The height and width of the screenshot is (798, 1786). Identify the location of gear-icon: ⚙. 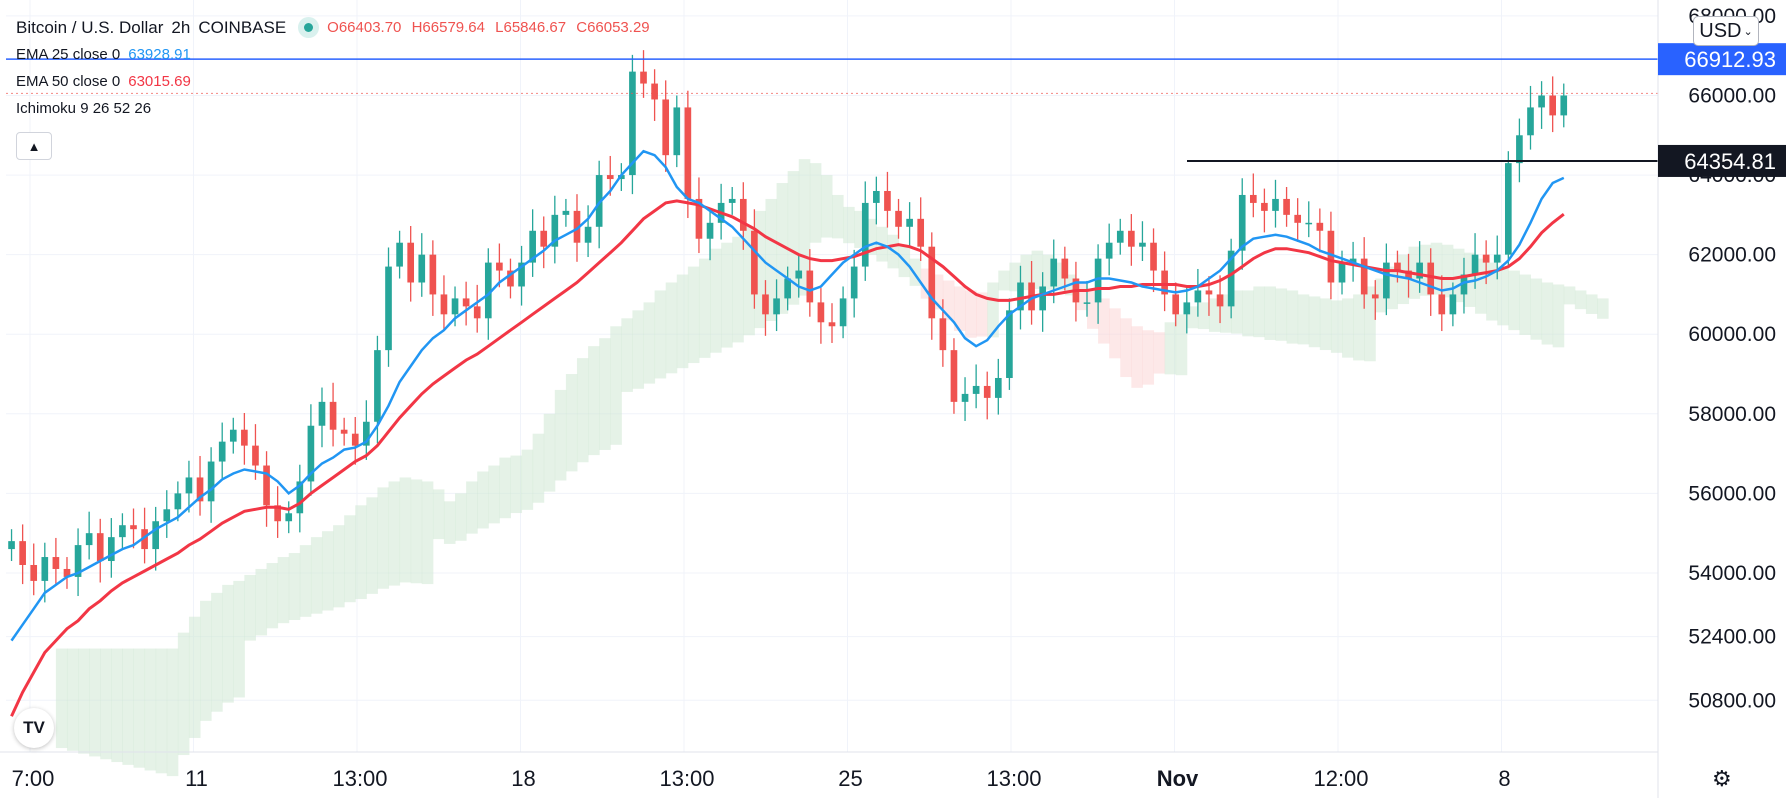
(1722, 778).